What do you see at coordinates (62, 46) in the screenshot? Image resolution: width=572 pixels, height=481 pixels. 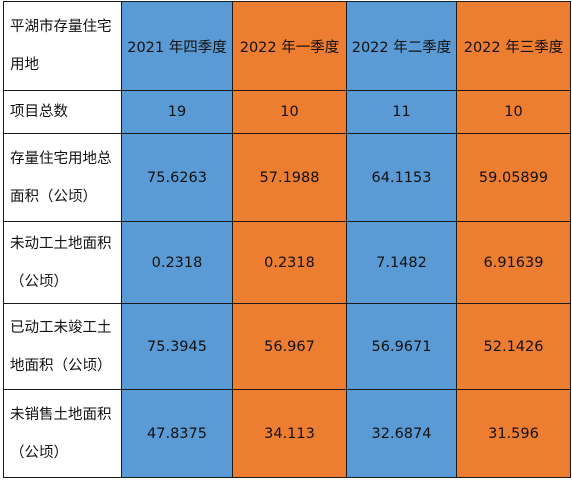 I see `corner-header: 平湖市存量住宅用地` at bounding box center [62, 46].